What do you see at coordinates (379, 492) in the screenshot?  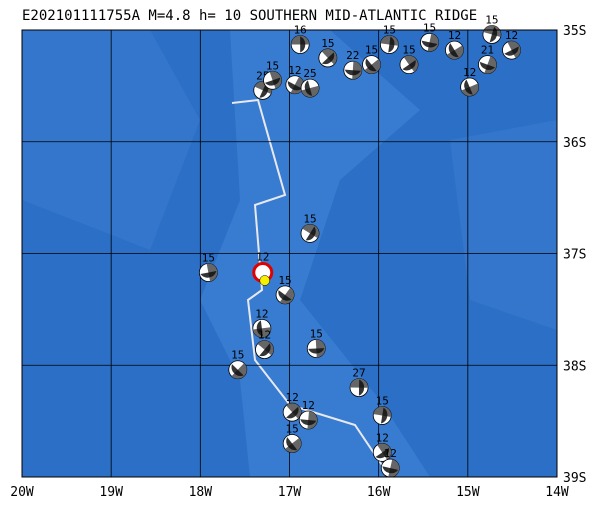 I see `lon-label: 16W` at bounding box center [379, 492].